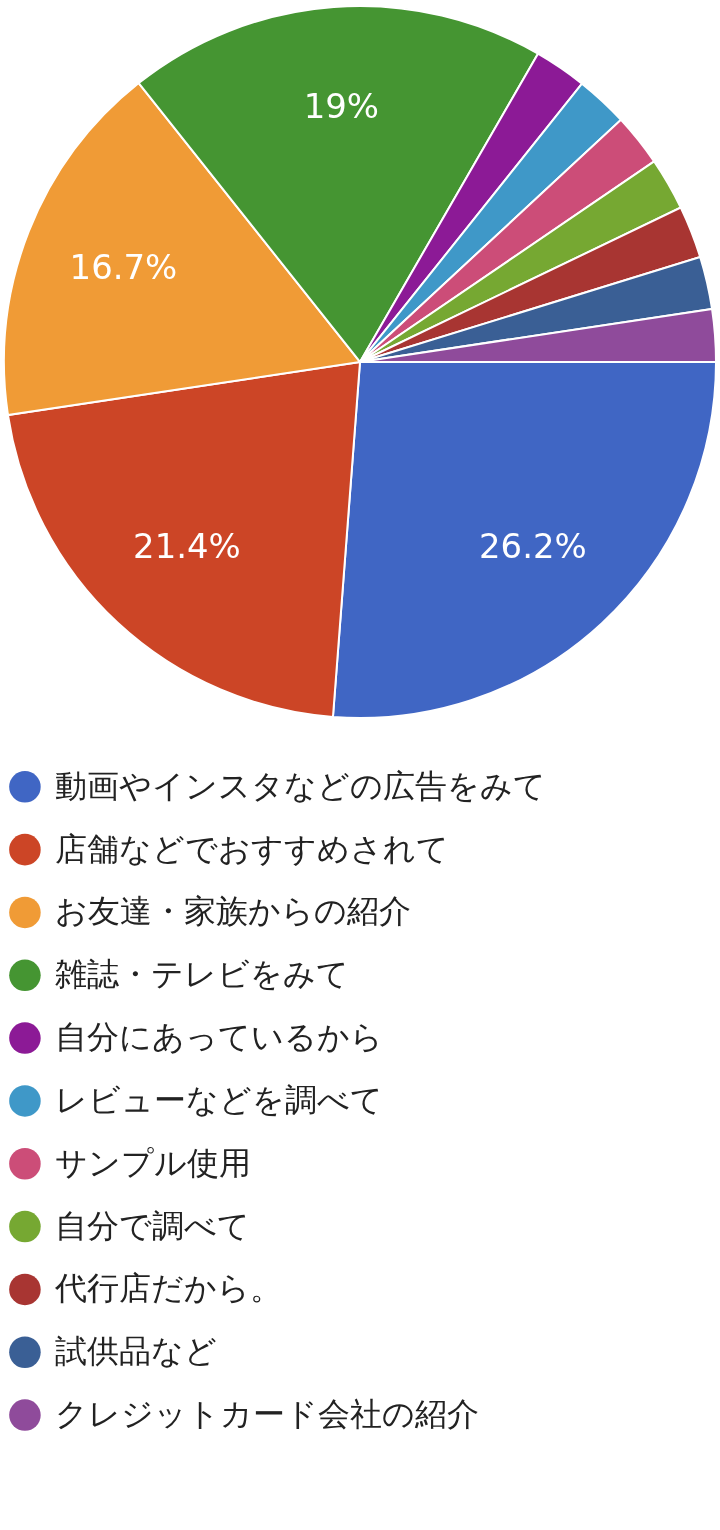 The height and width of the screenshot is (1530, 720). I want to click on legend-label: 動画やインスタなどの広告をみて, so click(300, 785).